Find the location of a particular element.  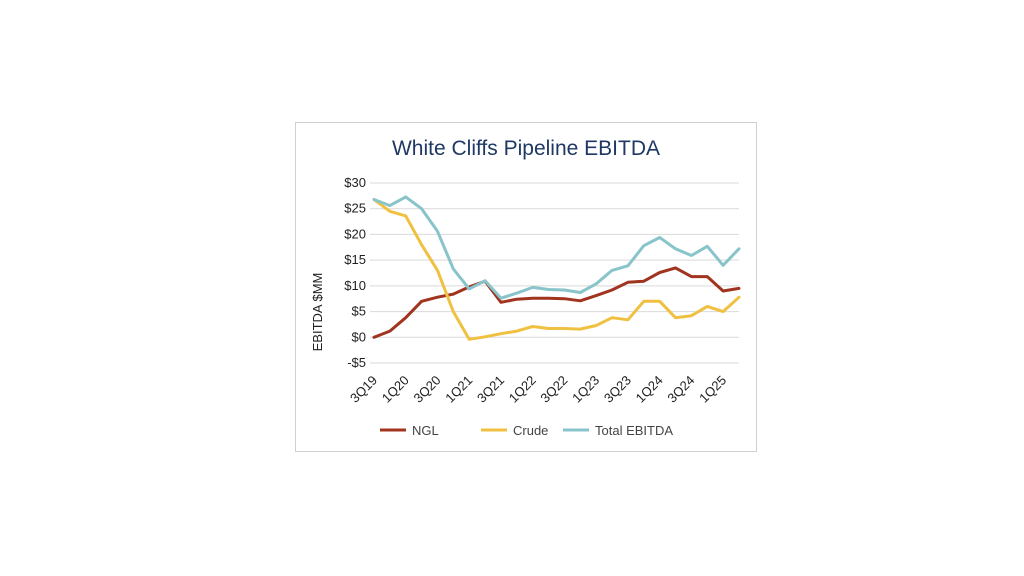

series-line-total-ebitda is located at coordinates (556, 247).